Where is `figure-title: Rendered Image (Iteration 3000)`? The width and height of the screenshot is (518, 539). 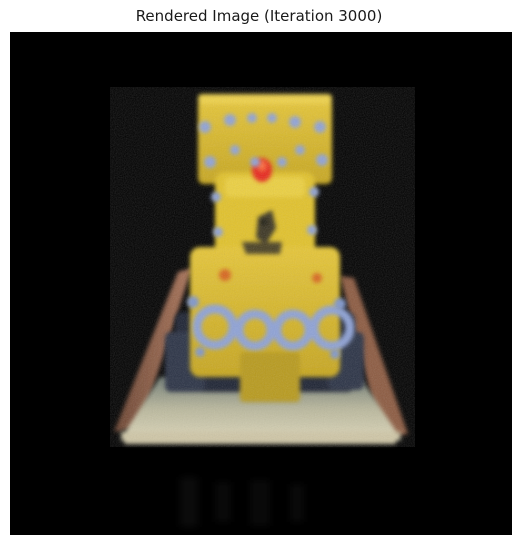
figure-title: Rendered Image (Iteration 3000) is located at coordinates (259, 16).